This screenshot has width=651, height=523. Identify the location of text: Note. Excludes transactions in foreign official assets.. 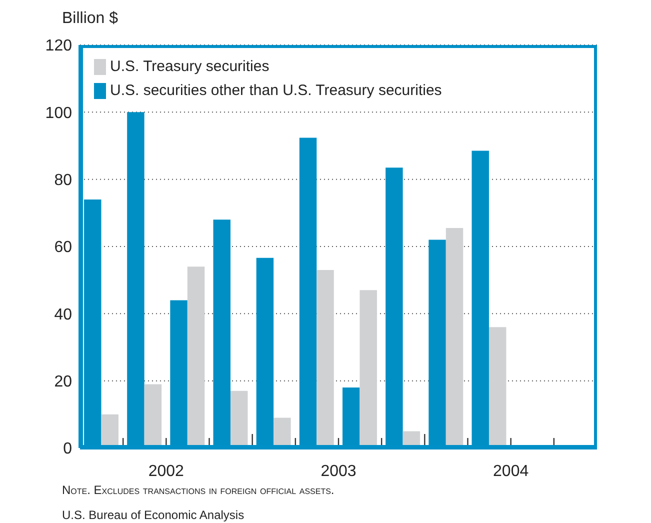
(198, 490).